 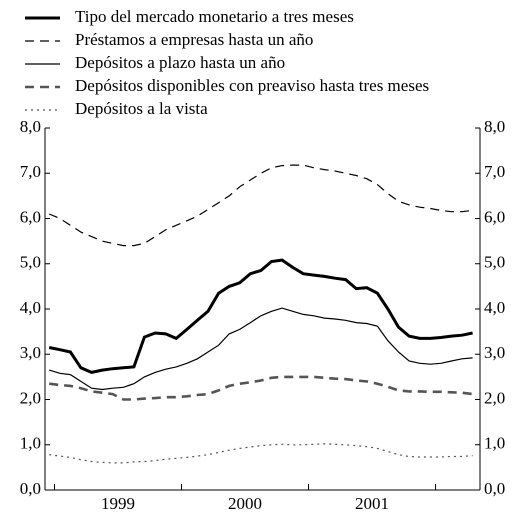 I want to click on y-tick-label: 1,0, so click(x=30, y=443).